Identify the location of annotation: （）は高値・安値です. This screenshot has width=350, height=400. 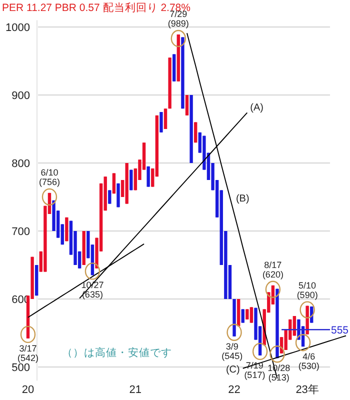
(117, 352).